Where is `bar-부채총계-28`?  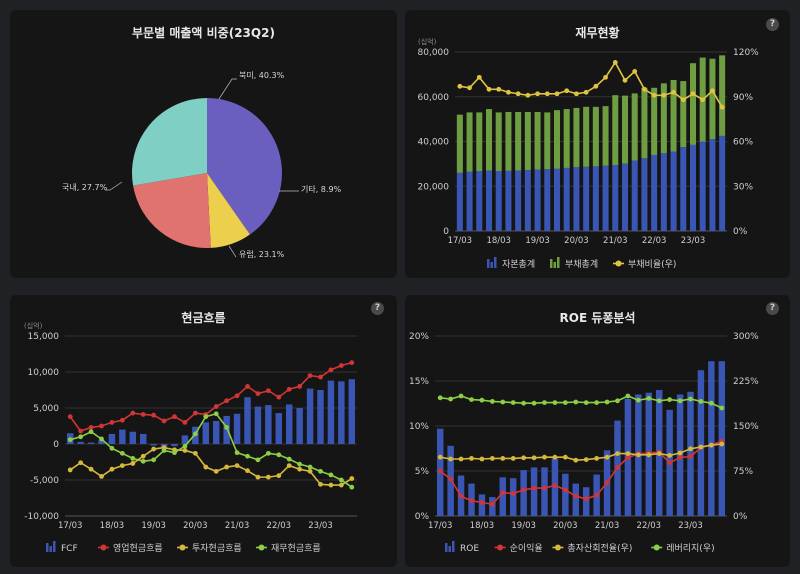
bar-부채총계-28 is located at coordinates (722, 95).